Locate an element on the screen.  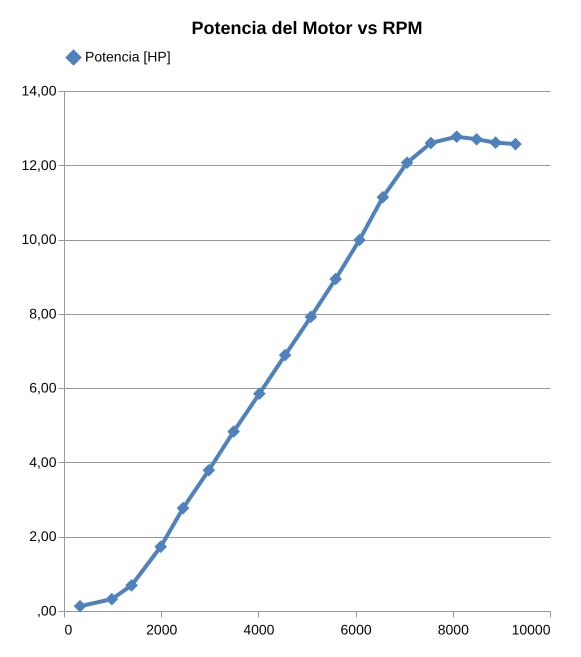
x-tick-label: 6000 is located at coordinates (356, 630).